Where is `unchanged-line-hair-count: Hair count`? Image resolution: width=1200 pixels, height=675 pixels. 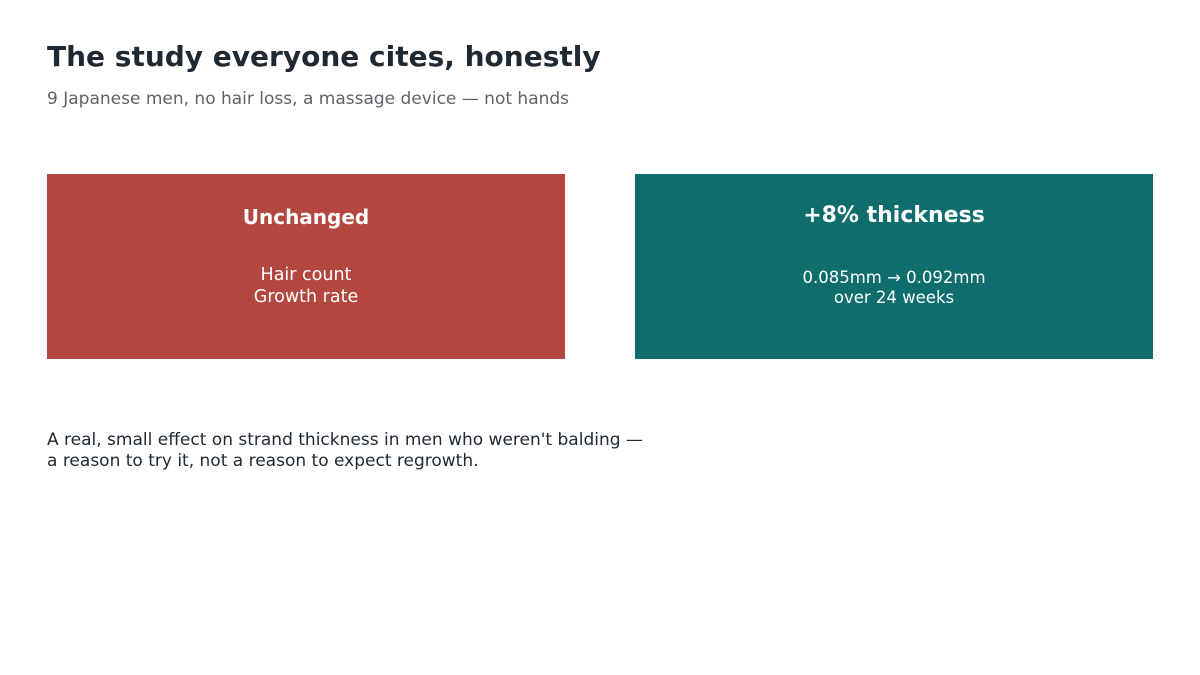
unchanged-line-hair-count: Hair count is located at coordinates (306, 275).